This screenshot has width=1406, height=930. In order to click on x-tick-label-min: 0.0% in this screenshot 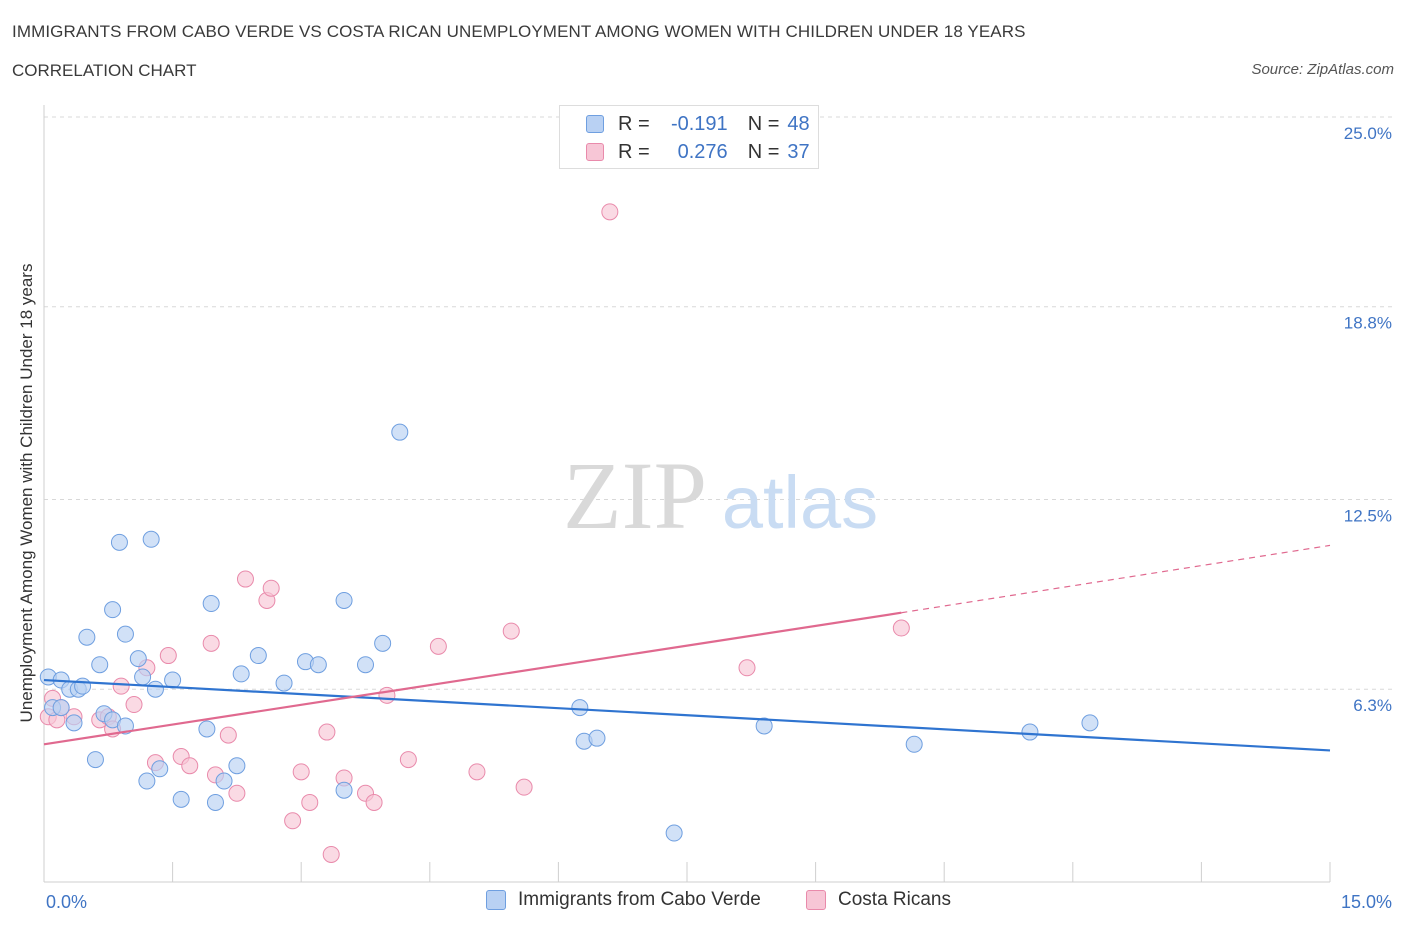, I will do `click(66, 902)`.